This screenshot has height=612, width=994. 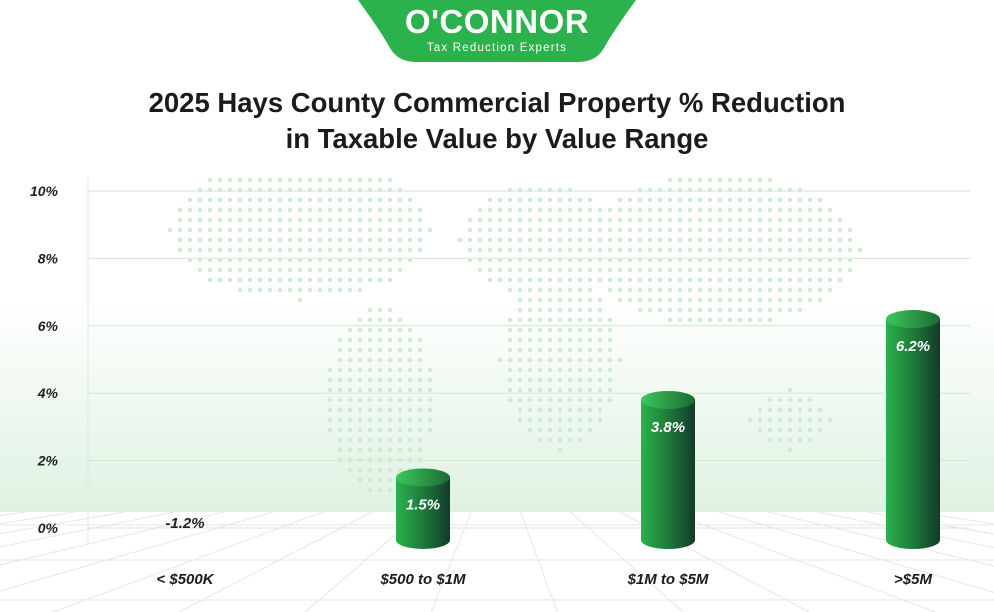 I want to click on brand-badge, so click(x=497, y=31).